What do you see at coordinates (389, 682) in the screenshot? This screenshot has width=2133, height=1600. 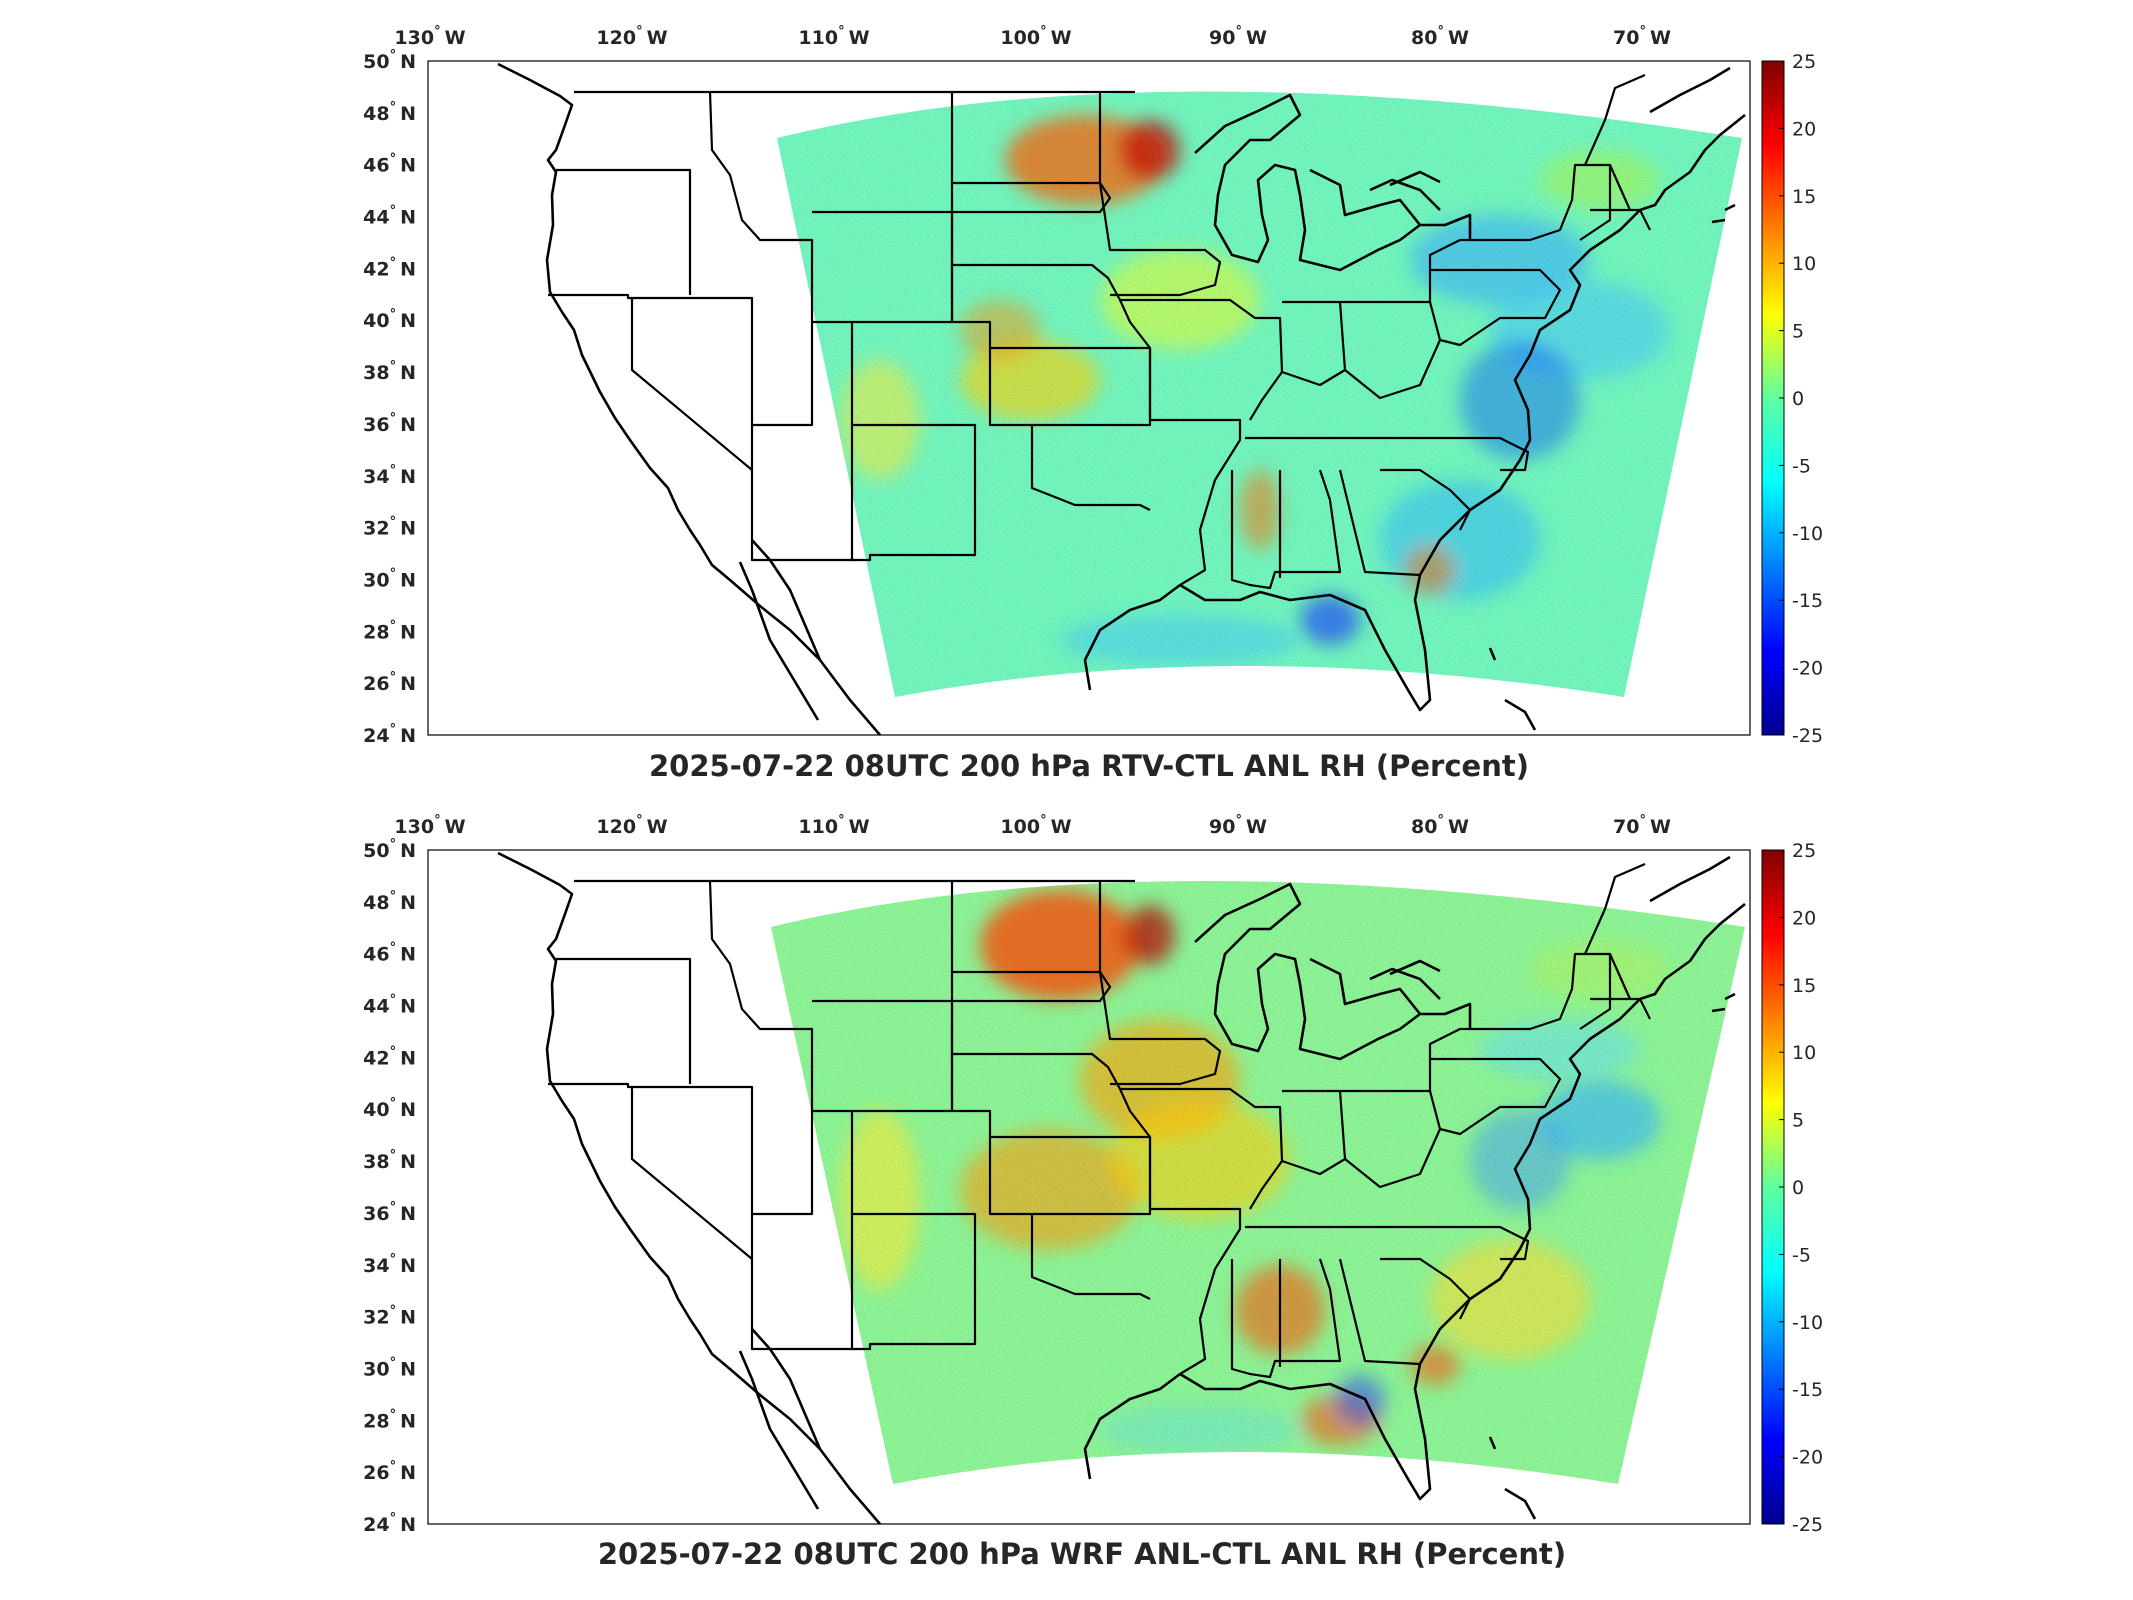 I see `lat-tick-label: 26° N` at bounding box center [389, 682].